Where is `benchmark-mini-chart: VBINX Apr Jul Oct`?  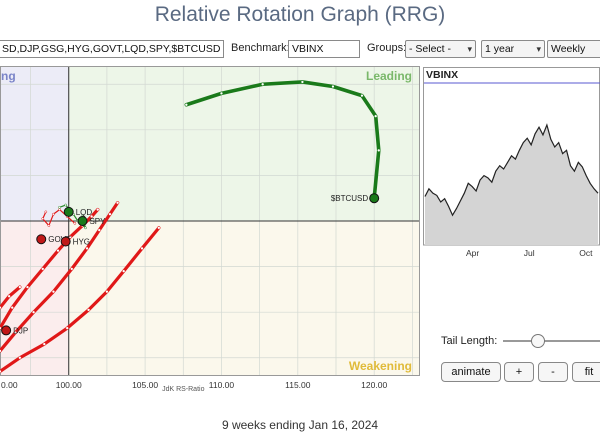 benchmark-mini-chart: VBINX Apr Jul Oct is located at coordinates (511, 165).